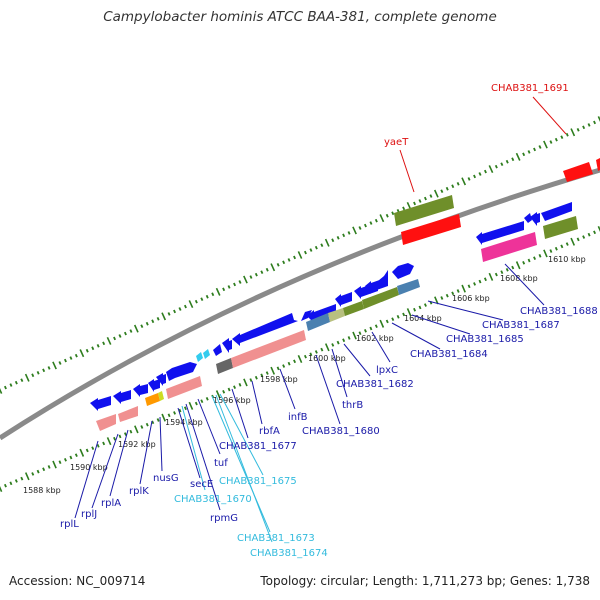  Describe the element at coordinates (471, 298) in the screenshot. I see `ruler-label-1606: 1606 kbp` at that location.